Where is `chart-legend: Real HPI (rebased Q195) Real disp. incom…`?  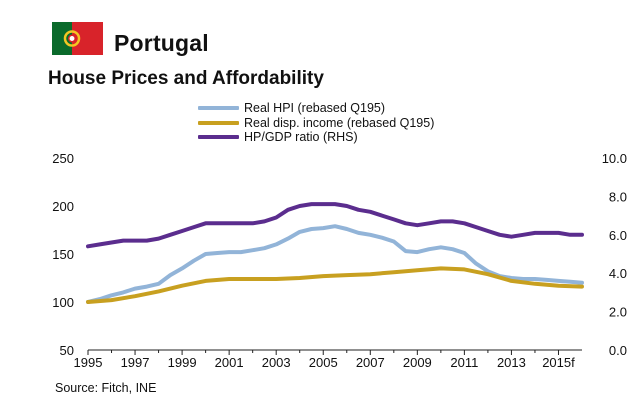 chart-legend: Real HPI (rebased Q195) Real disp. incom… is located at coordinates (316, 123).